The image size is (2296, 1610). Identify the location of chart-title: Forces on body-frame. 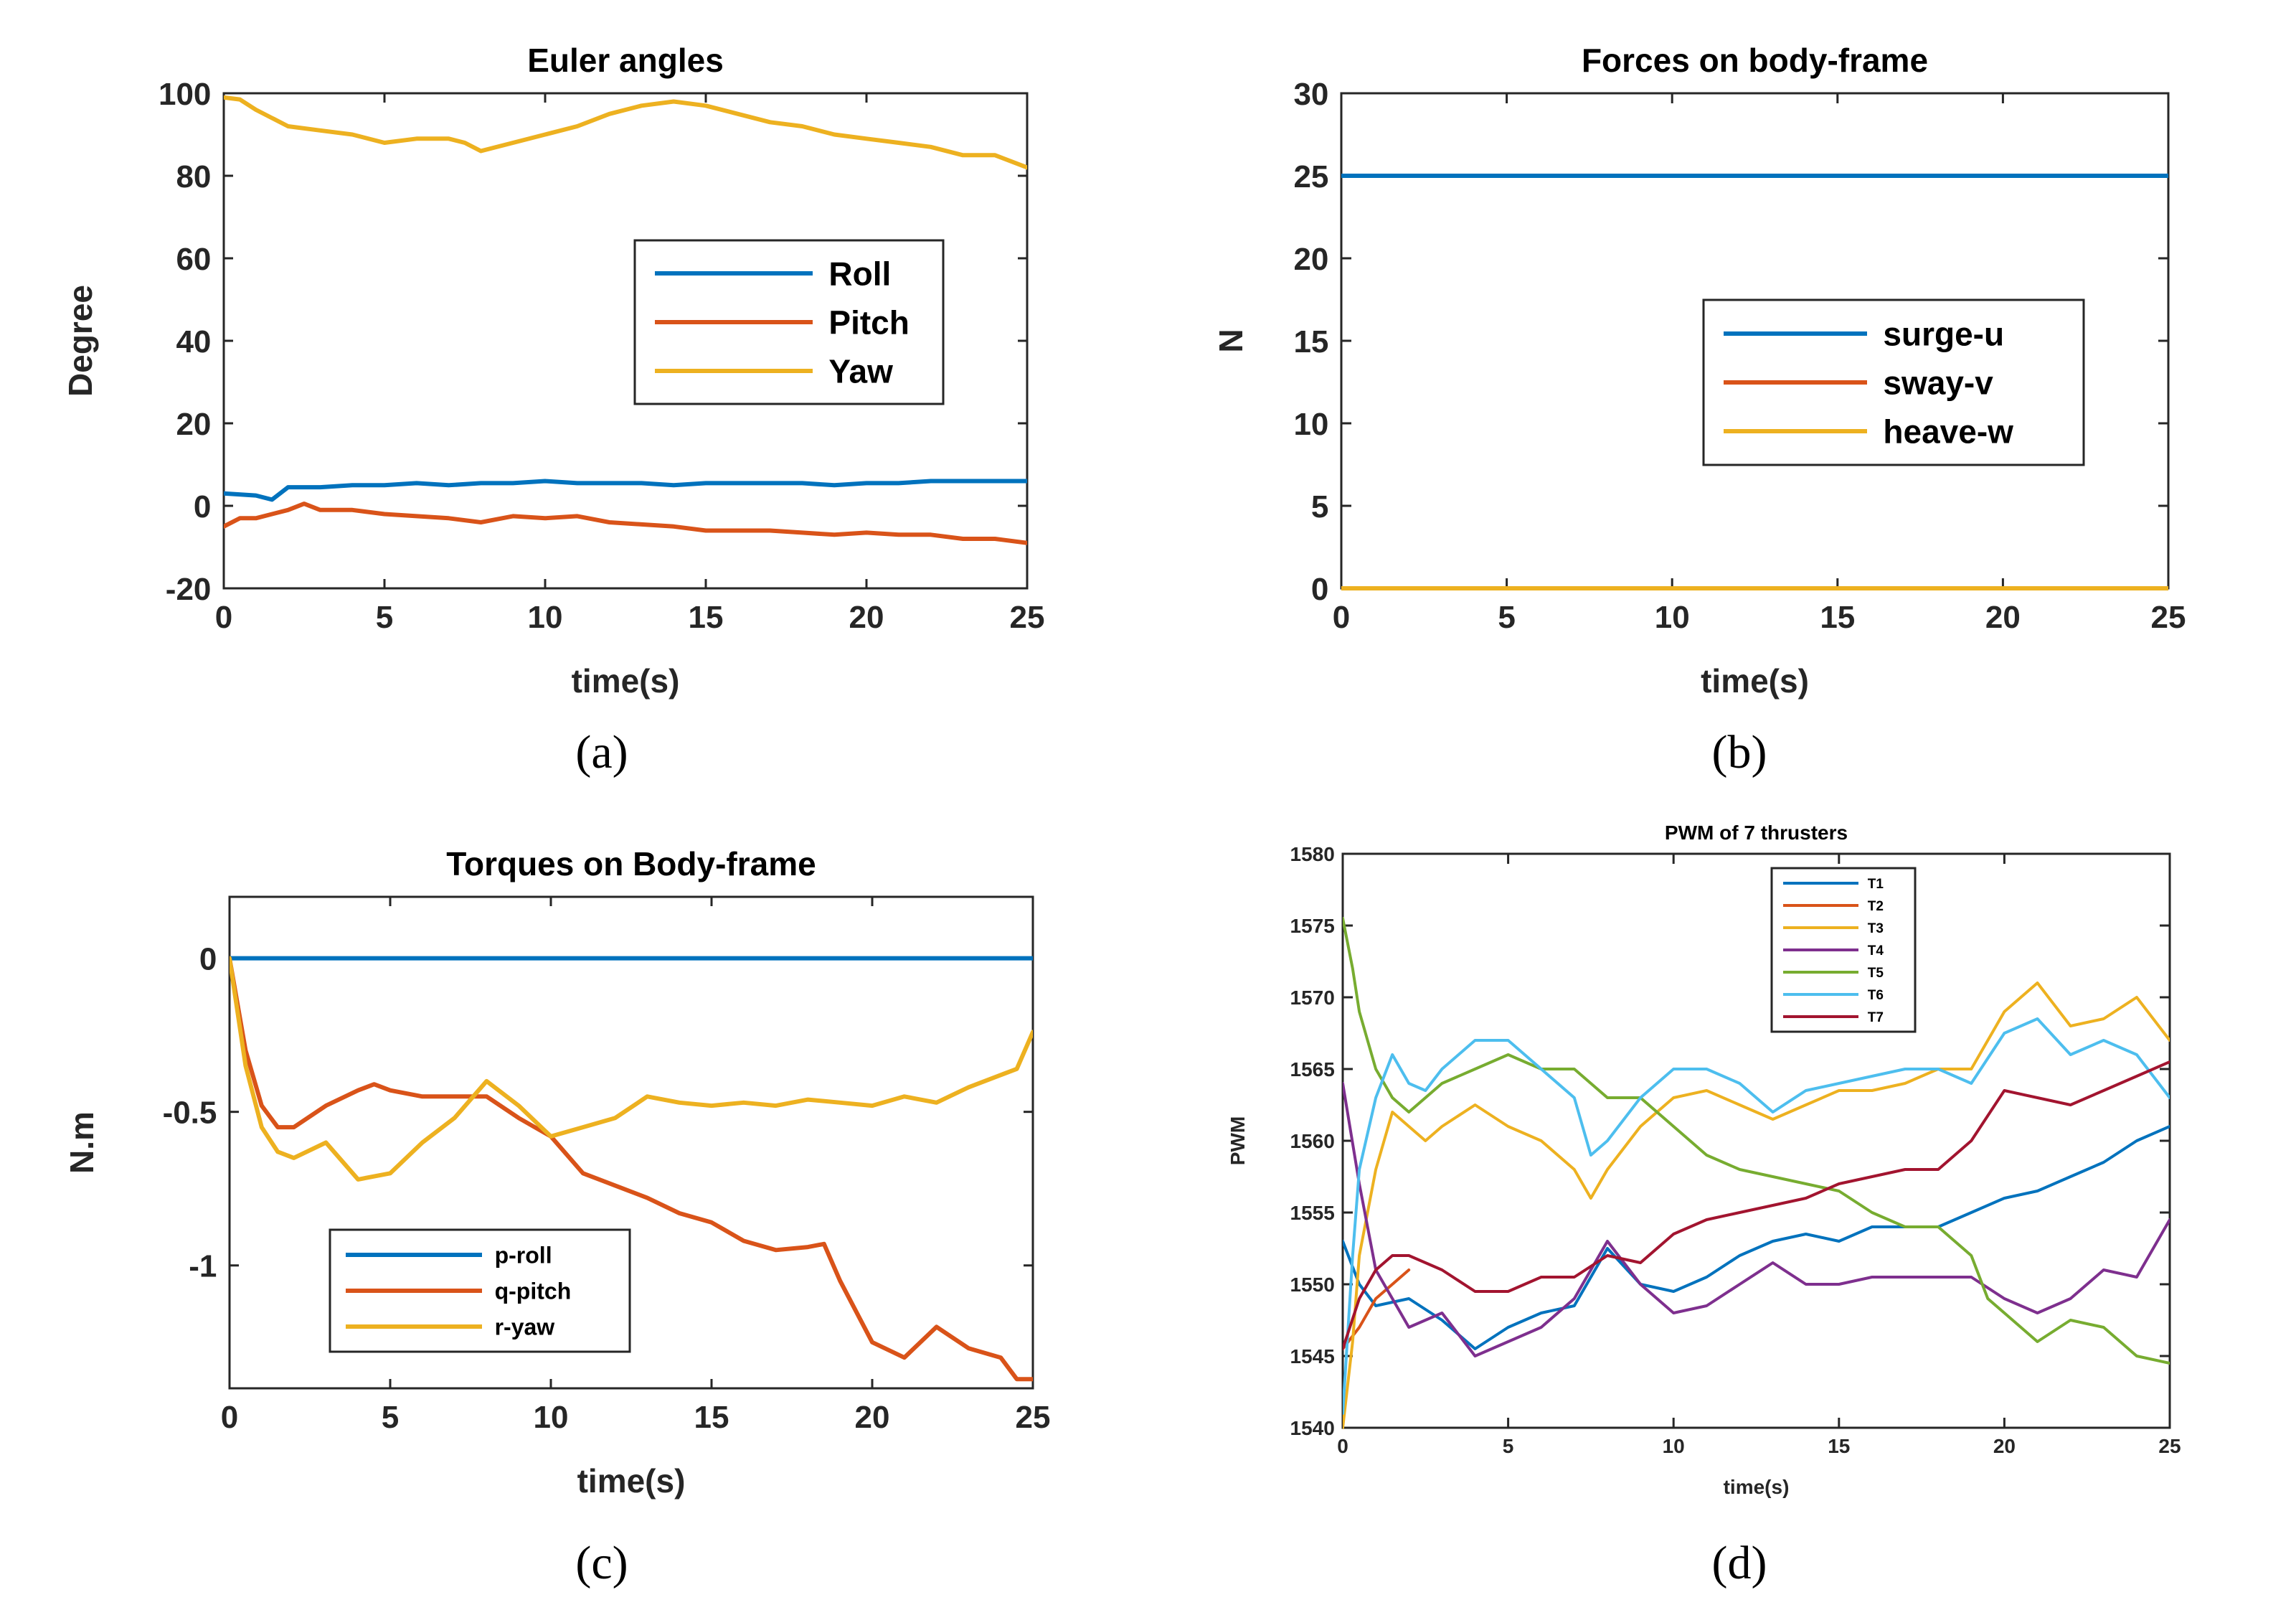
(1755, 60).